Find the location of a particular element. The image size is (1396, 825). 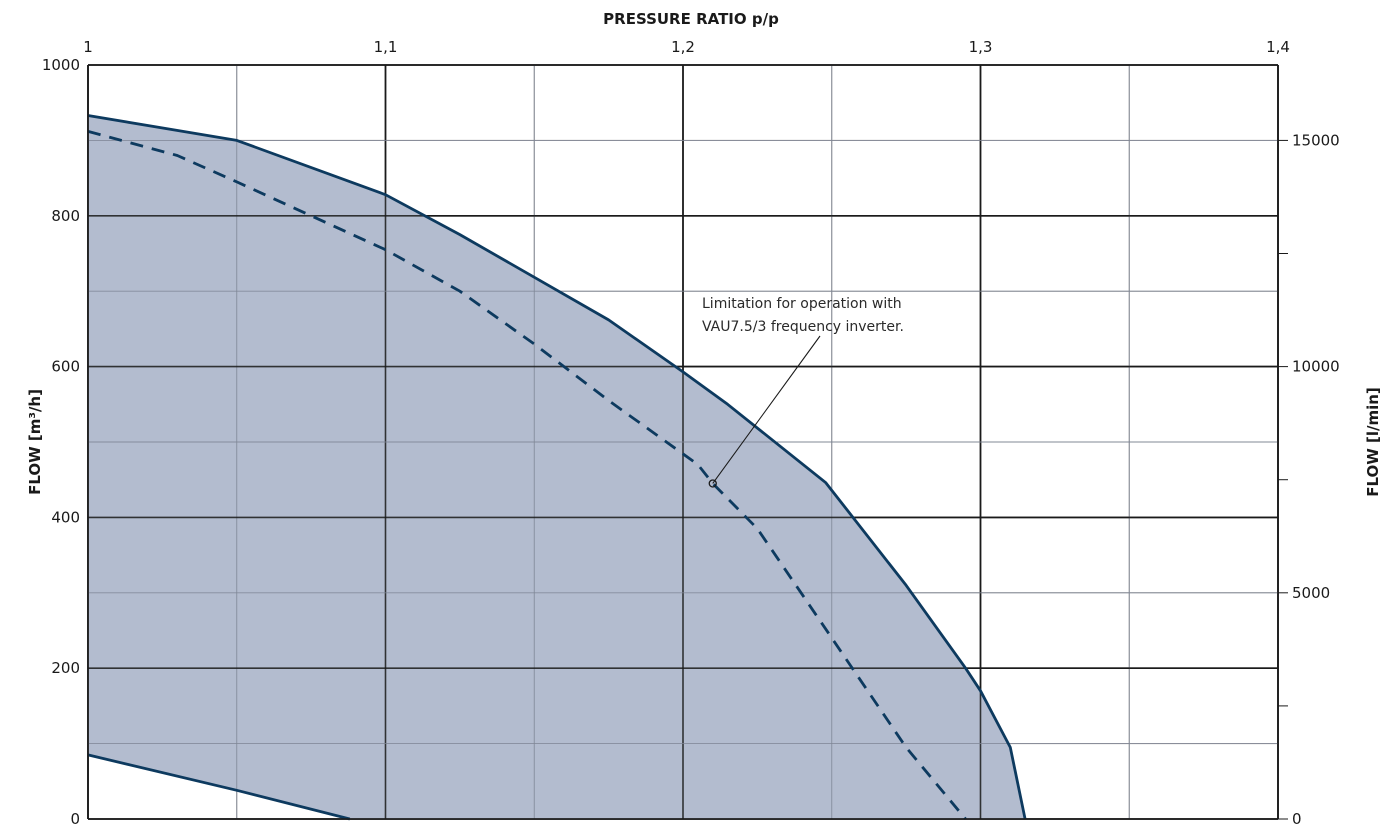

x-tick-label: 1 is located at coordinates (88, 47).